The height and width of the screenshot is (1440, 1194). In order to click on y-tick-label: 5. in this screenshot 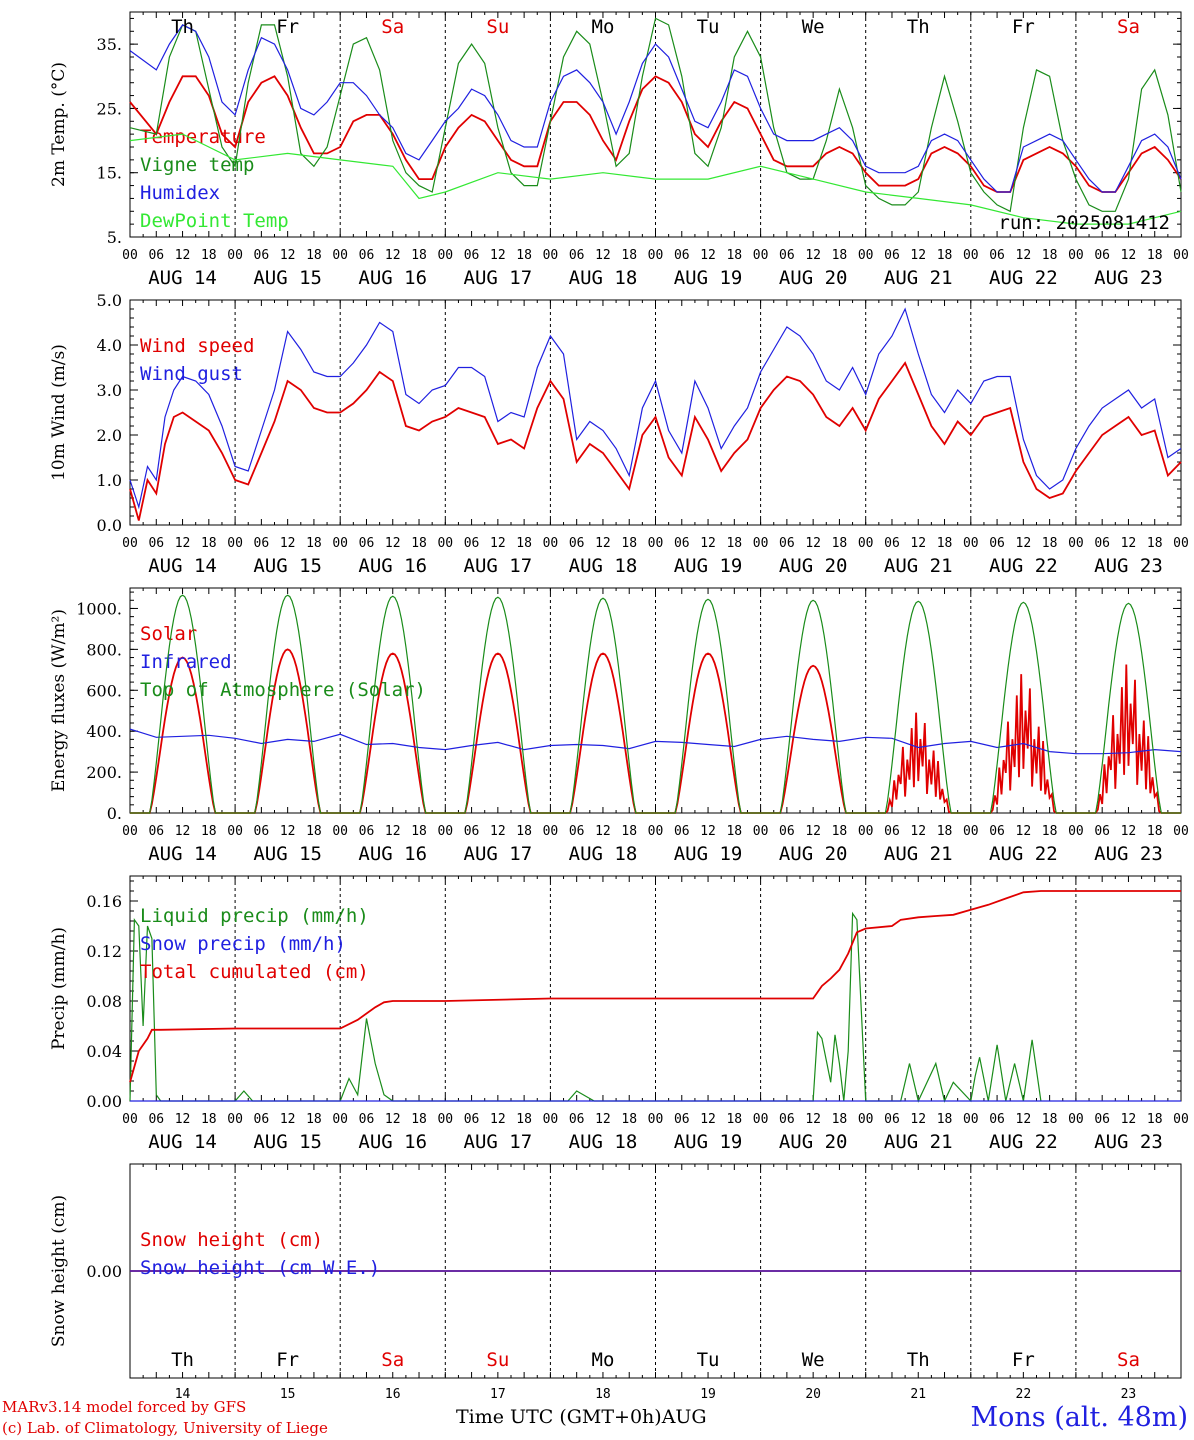, I will do `click(114, 237)`.